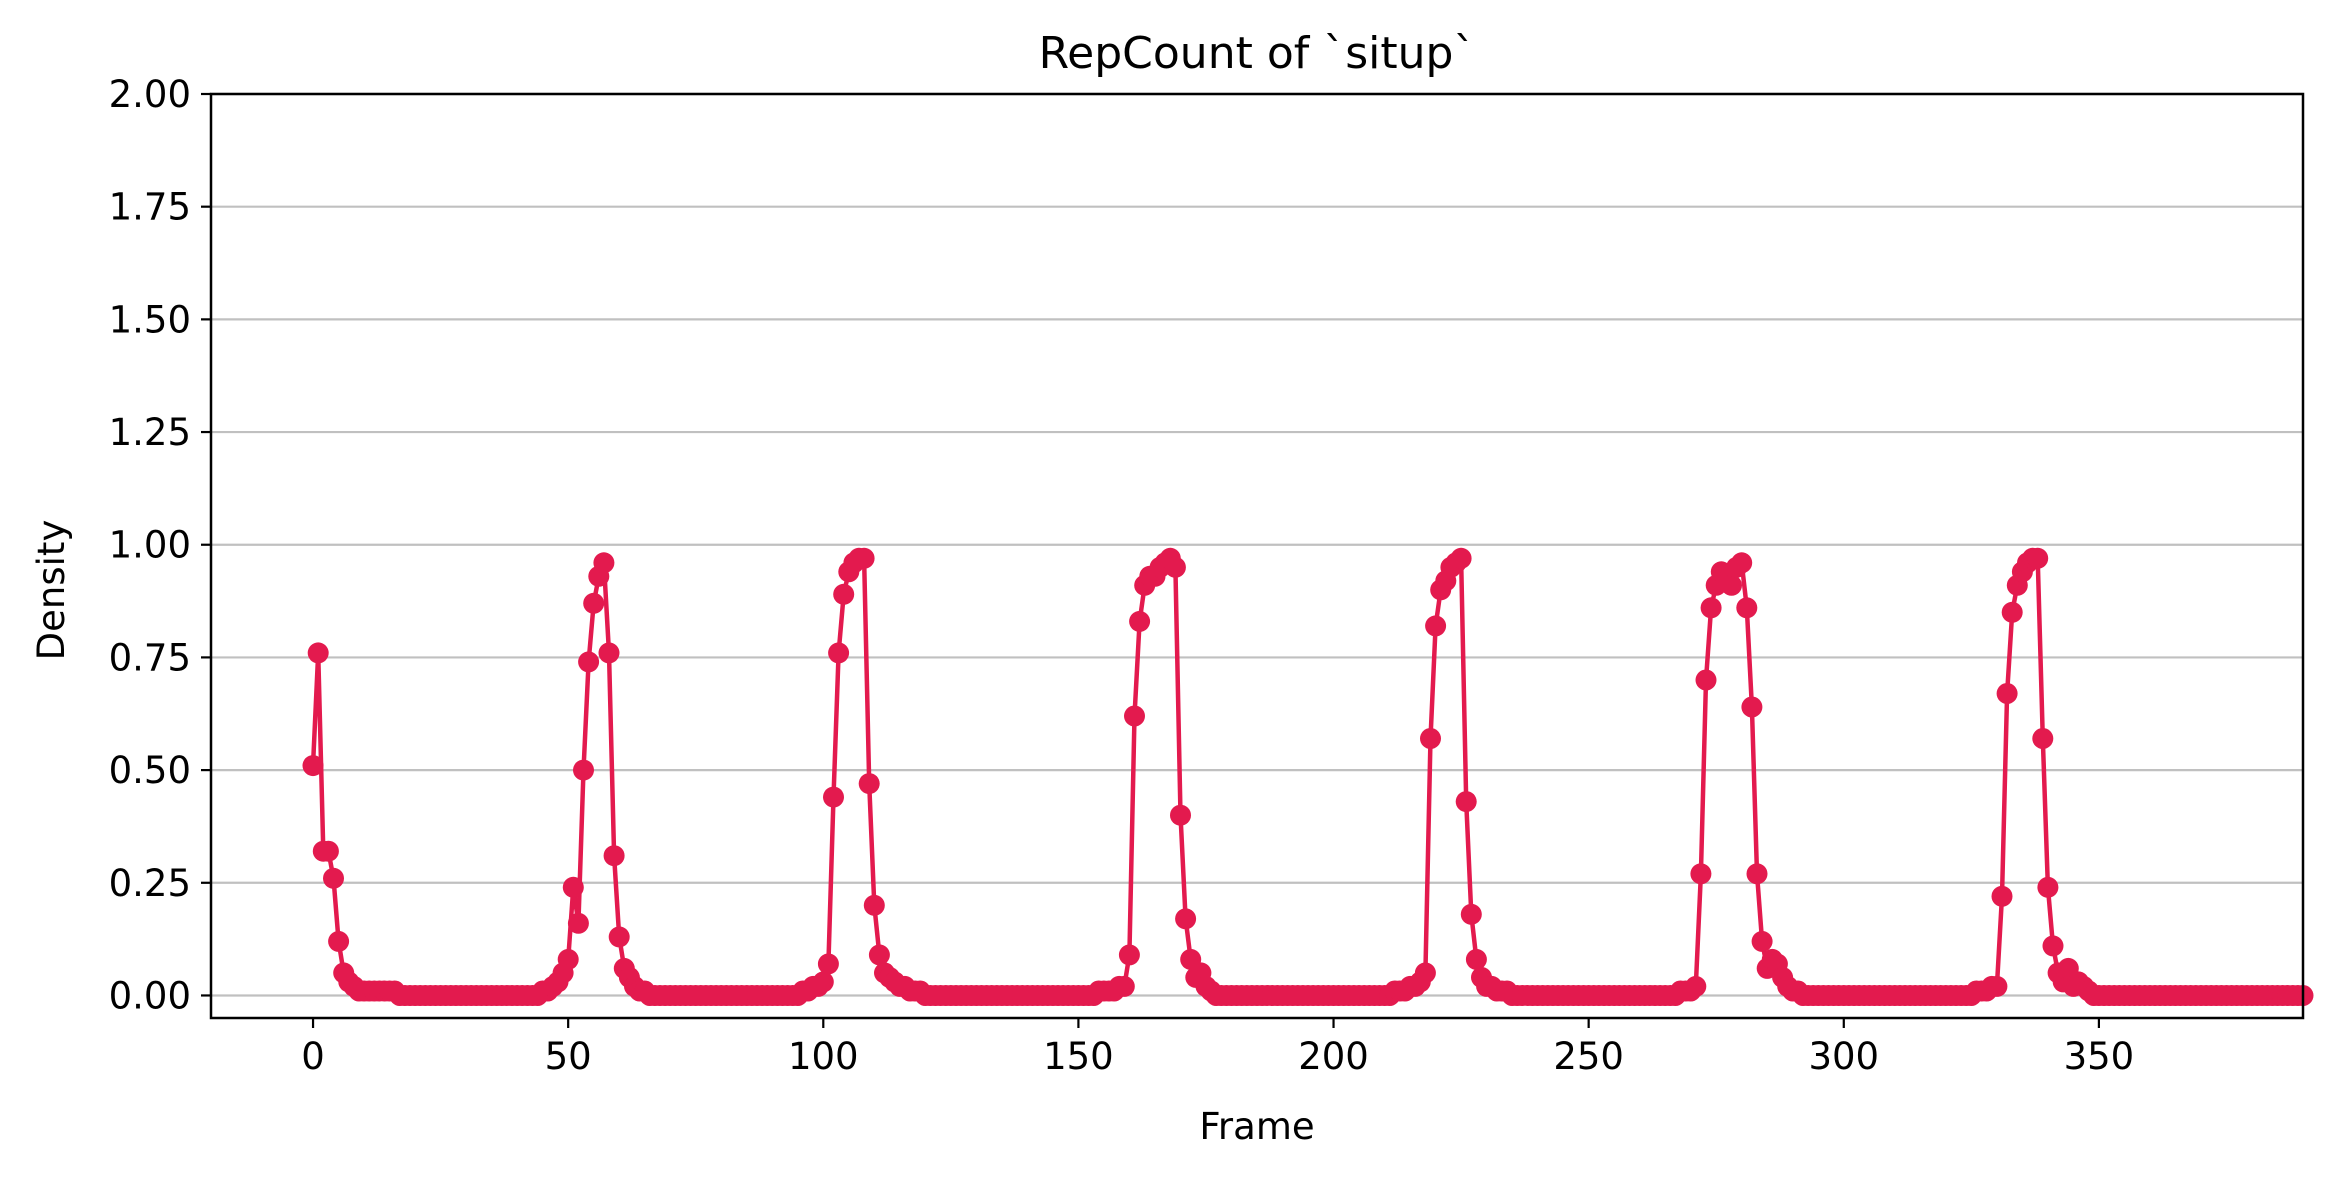  What do you see at coordinates (1256, 1126) in the screenshot?
I see `x-axis-label: Frame` at bounding box center [1256, 1126].